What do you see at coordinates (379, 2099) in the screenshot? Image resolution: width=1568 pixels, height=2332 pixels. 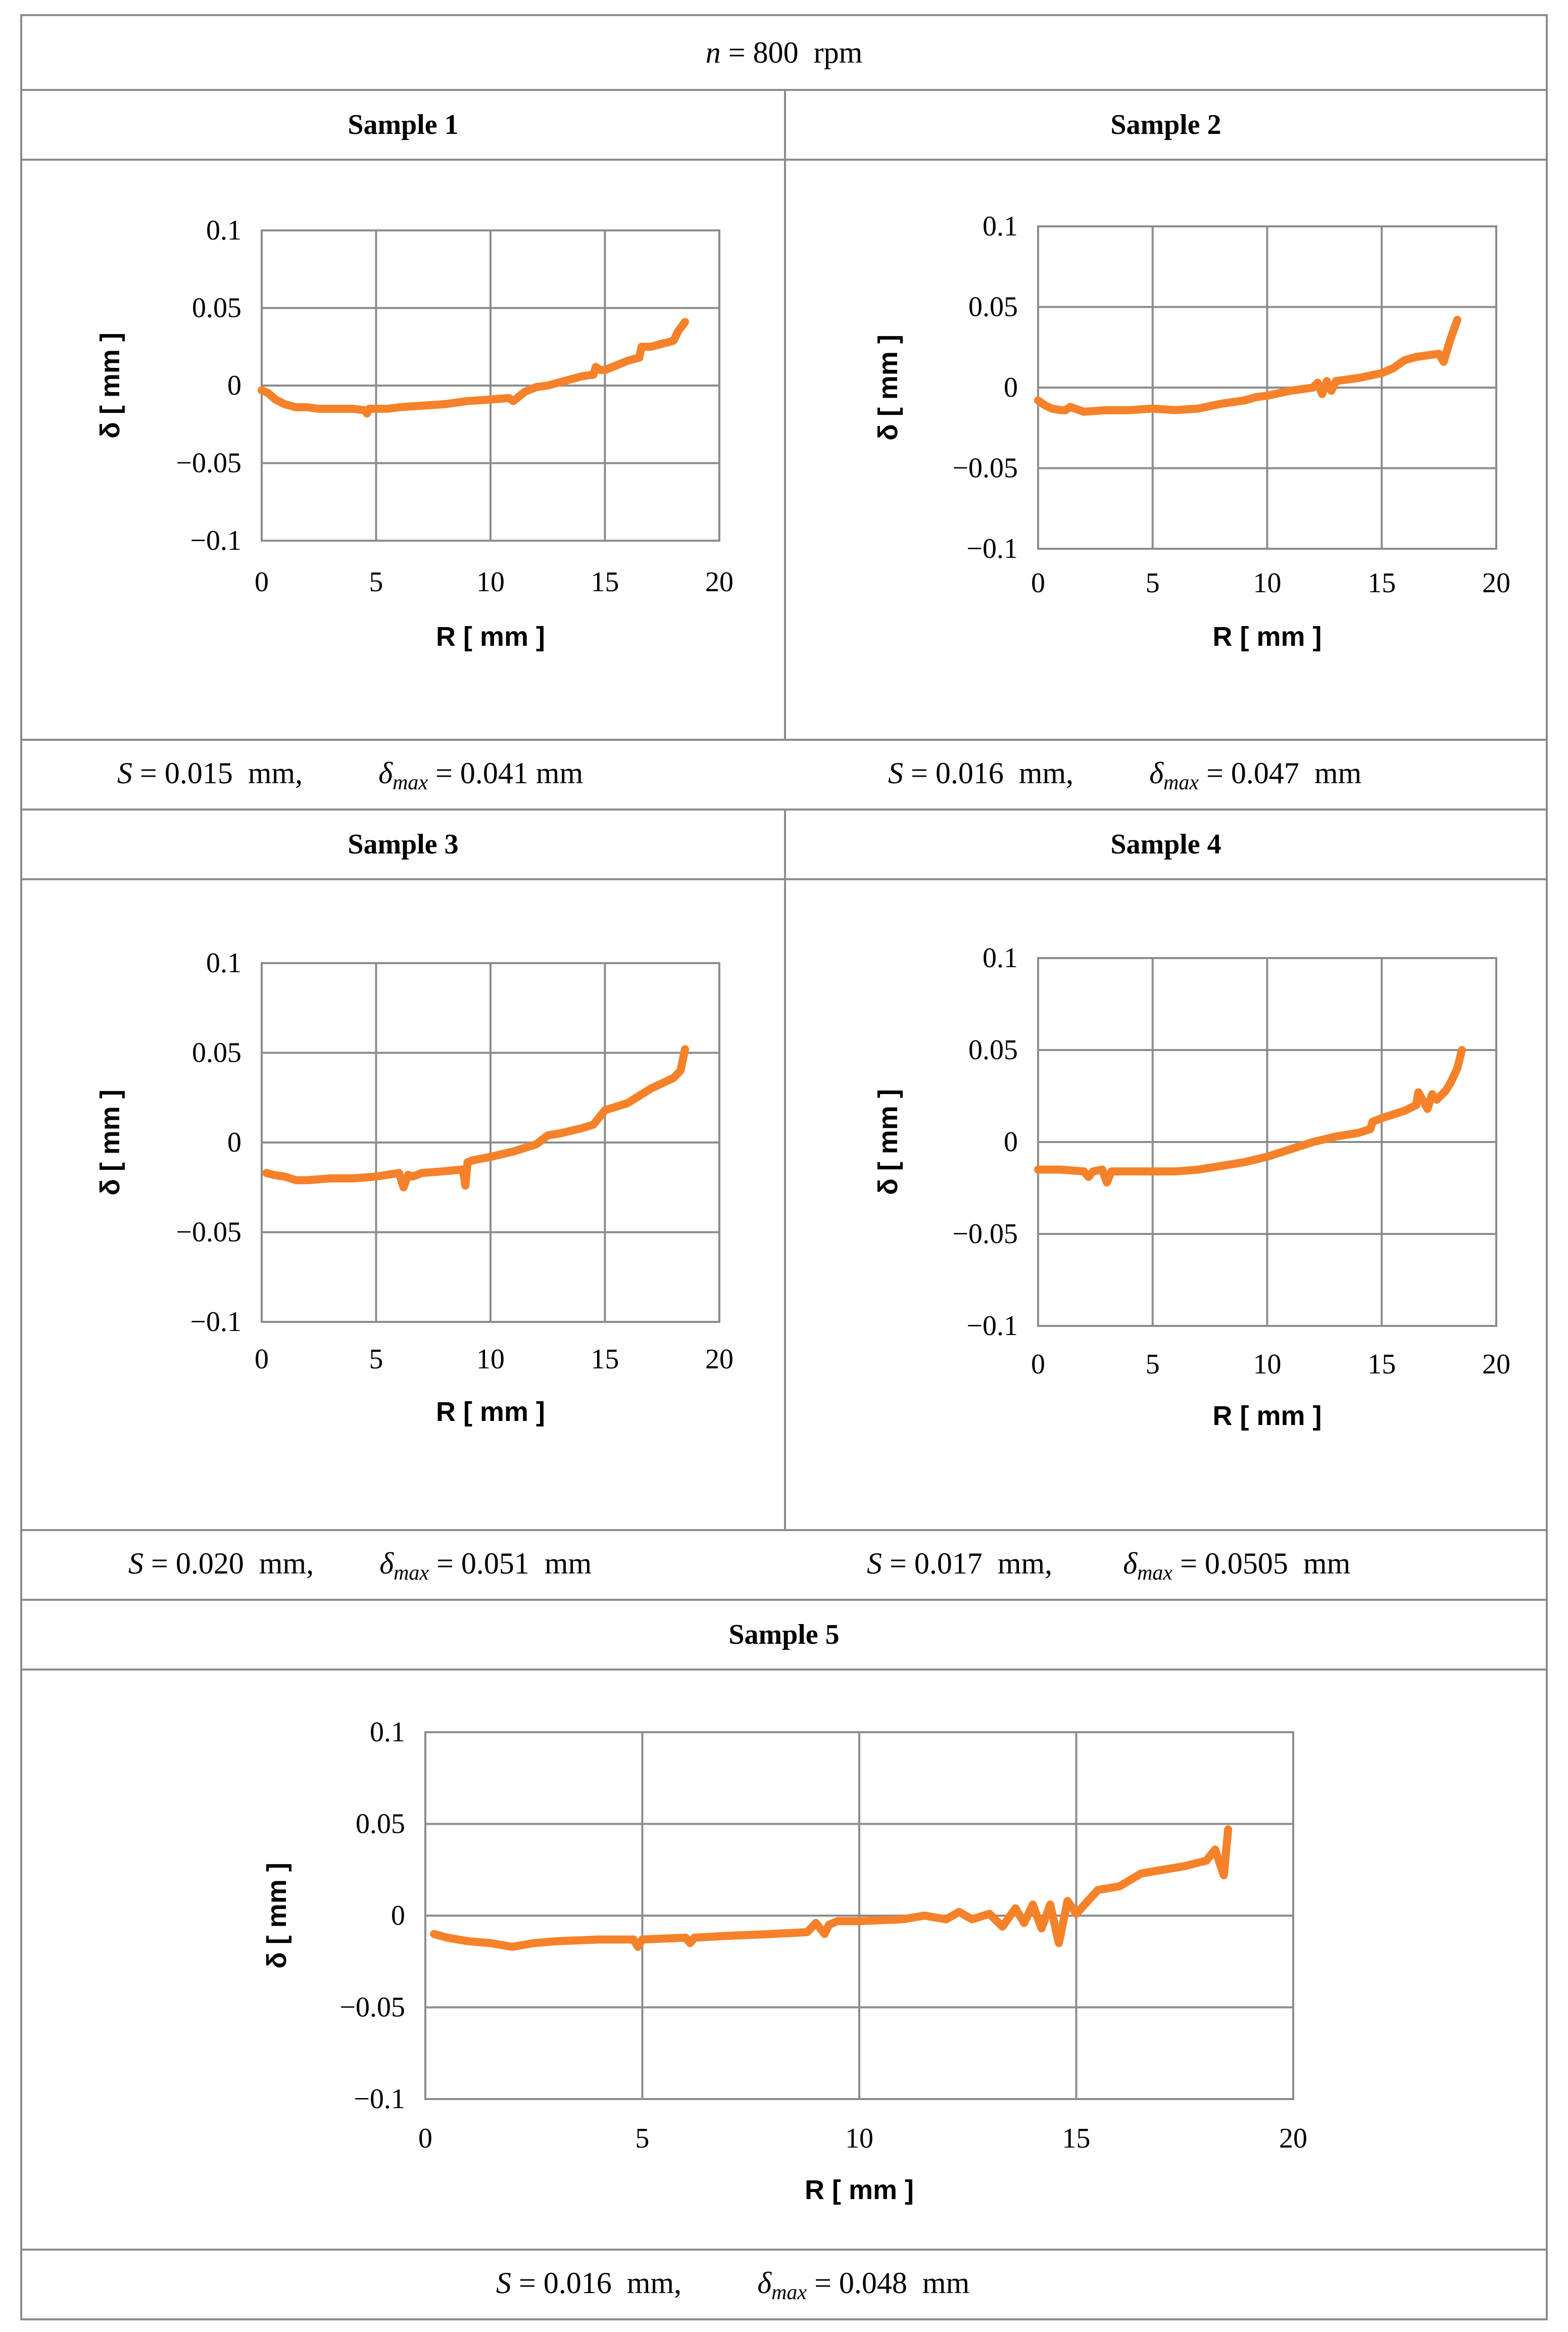 I see `chart-5-y-tick-label-4: −0.1` at bounding box center [379, 2099].